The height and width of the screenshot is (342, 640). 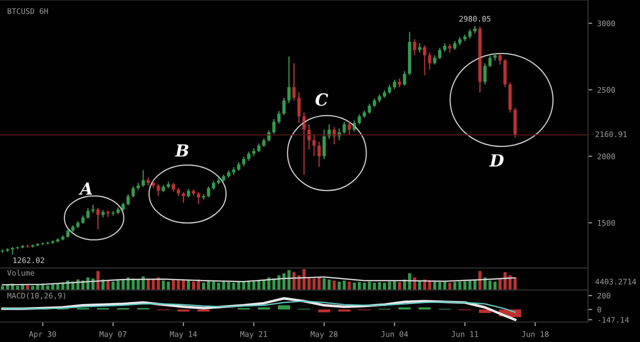 What do you see at coordinates (259, 306) in the screenshot?
I see `line-series` at bounding box center [259, 306].